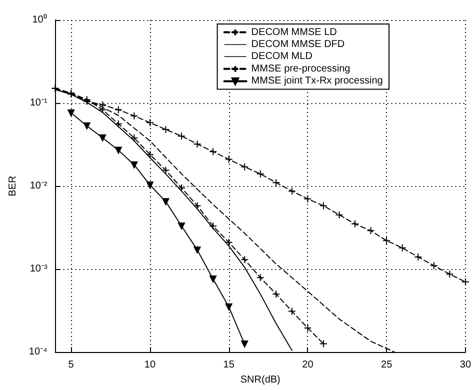  What do you see at coordinates (281, 56) in the screenshot?
I see `legend-label: DECOM MLD` at bounding box center [281, 56].